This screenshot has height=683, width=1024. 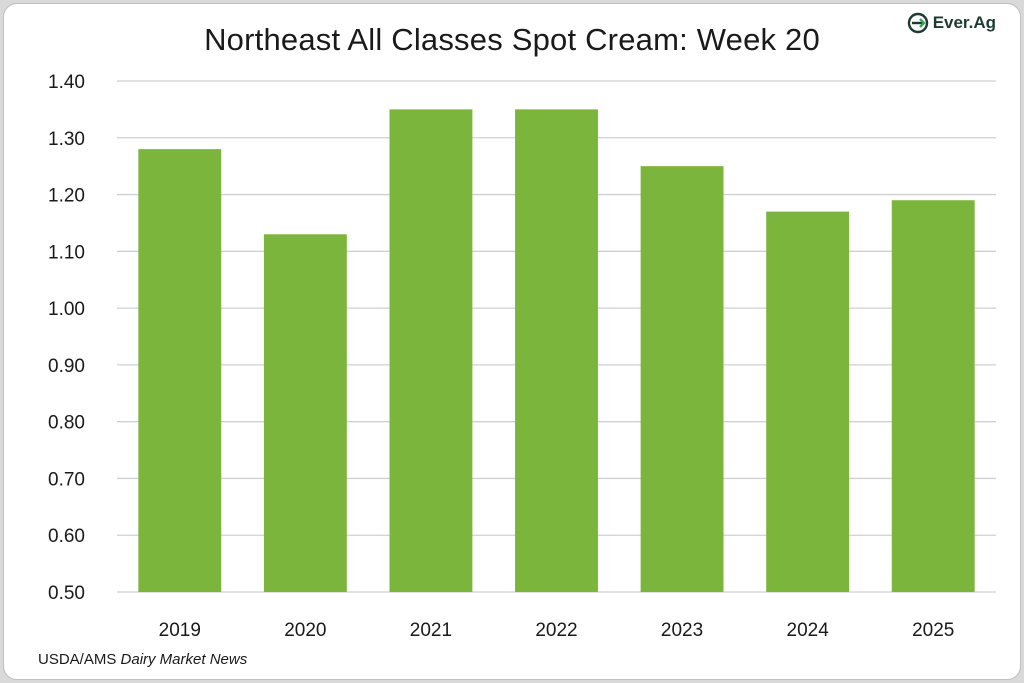 I want to click on x-tick-label: 2020, so click(x=305, y=630).